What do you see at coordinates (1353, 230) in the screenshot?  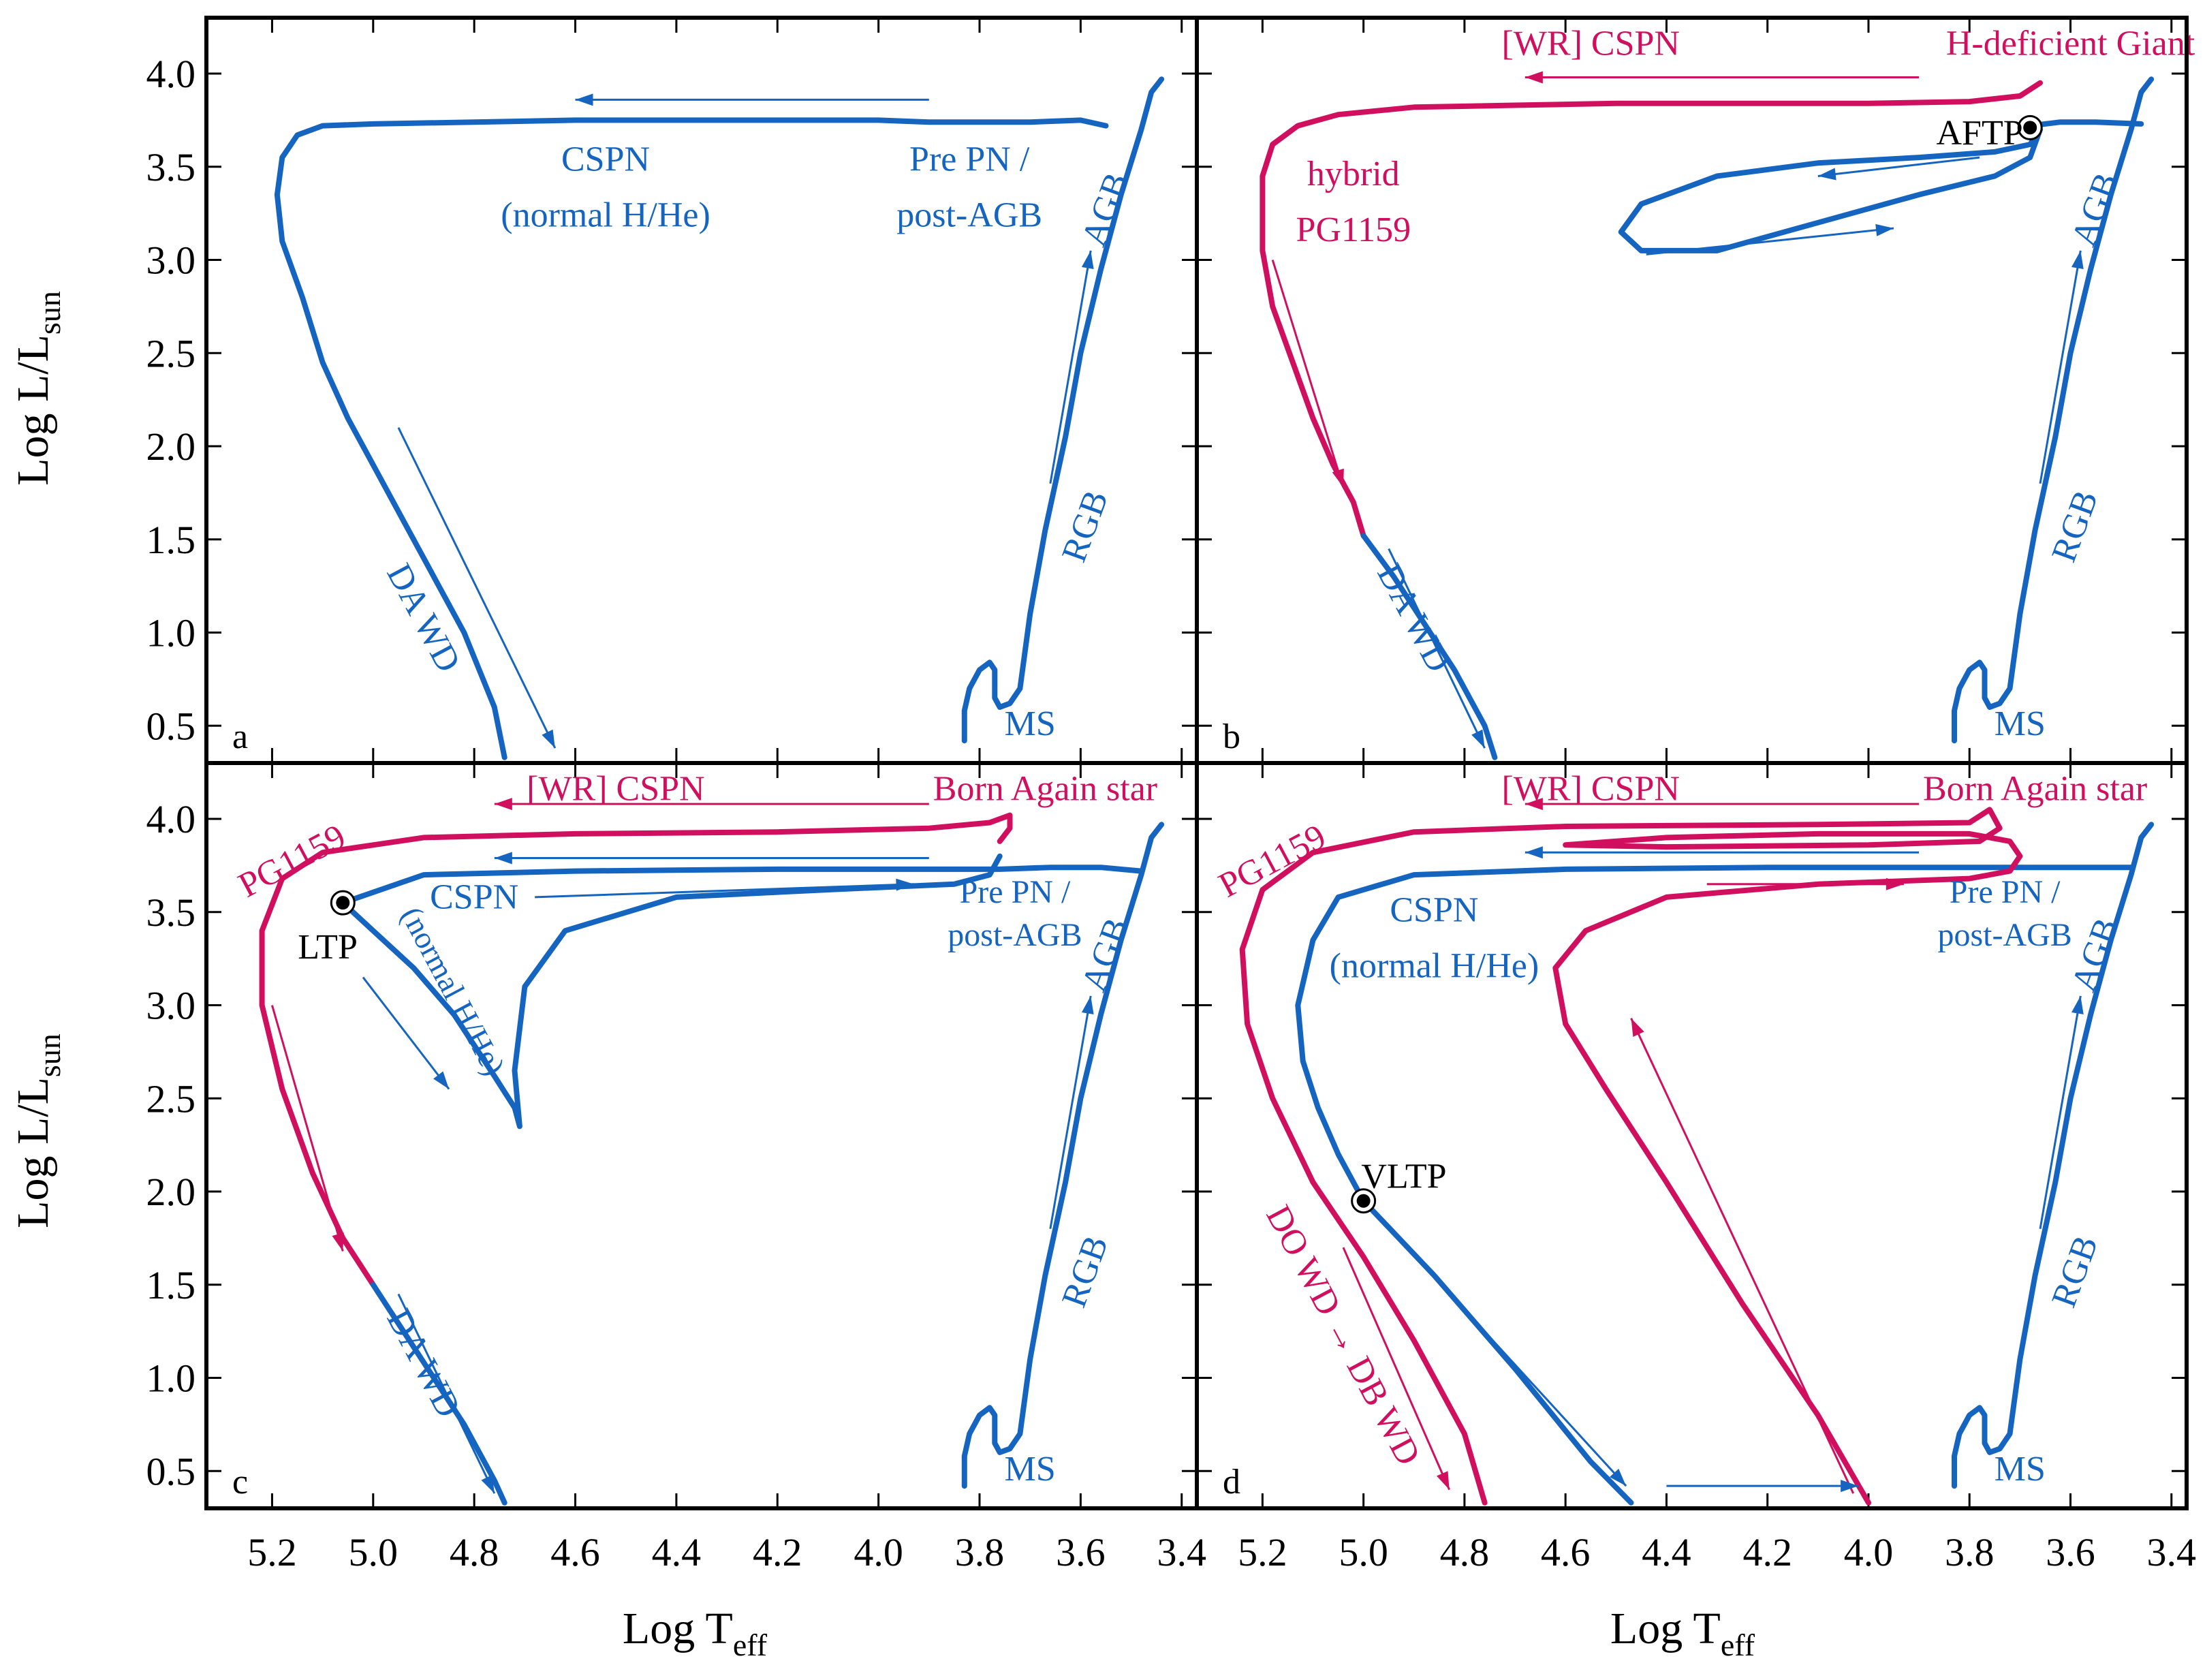 I see `curve-label: PG1159` at bounding box center [1353, 230].